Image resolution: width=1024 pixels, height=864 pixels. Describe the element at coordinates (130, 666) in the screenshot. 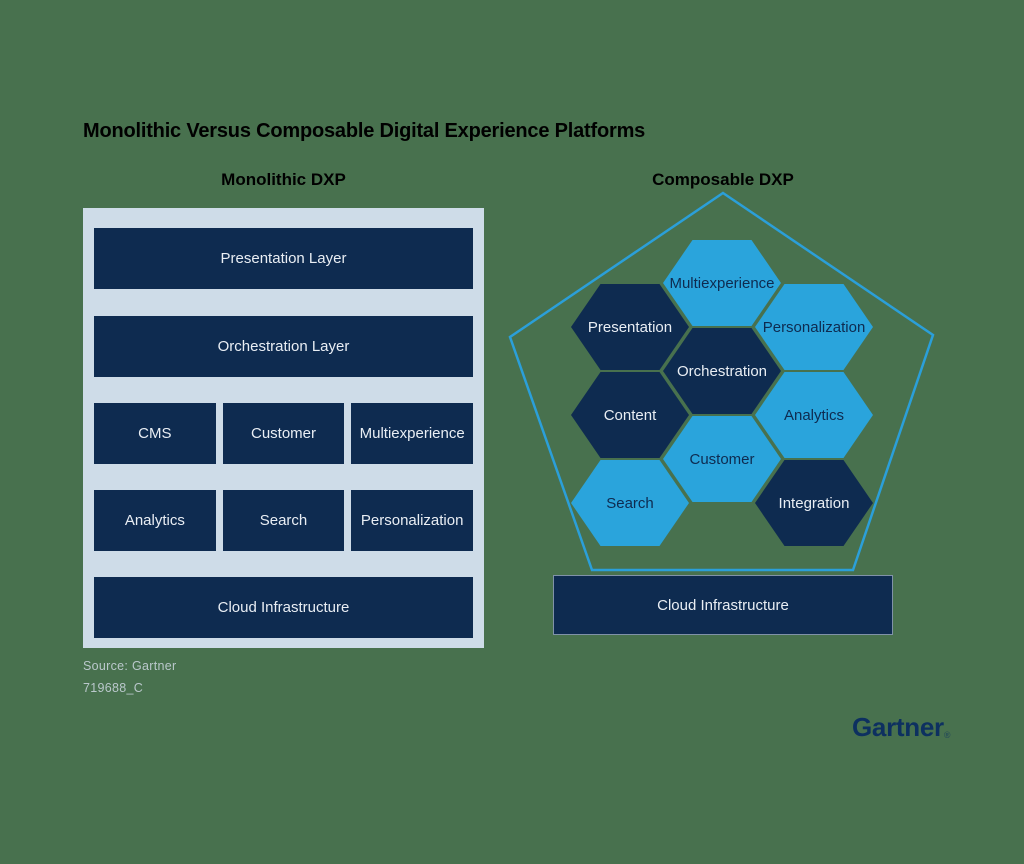

I see `source-note: Source: Gartner` at that location.